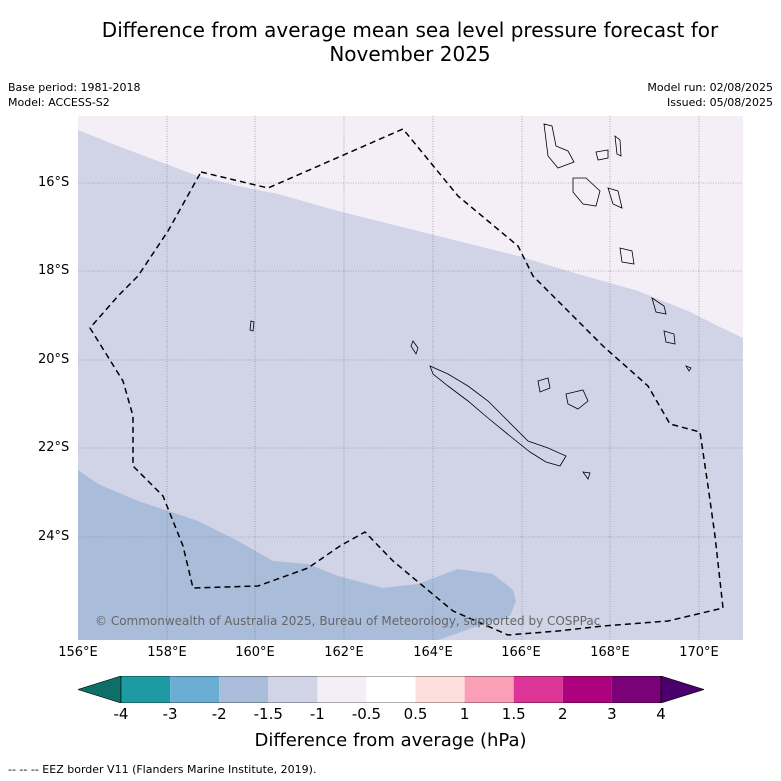 This screenshot has width=781, height=781. I want to click on model-run: Model run: 02/08/2025, so click(710, 87).